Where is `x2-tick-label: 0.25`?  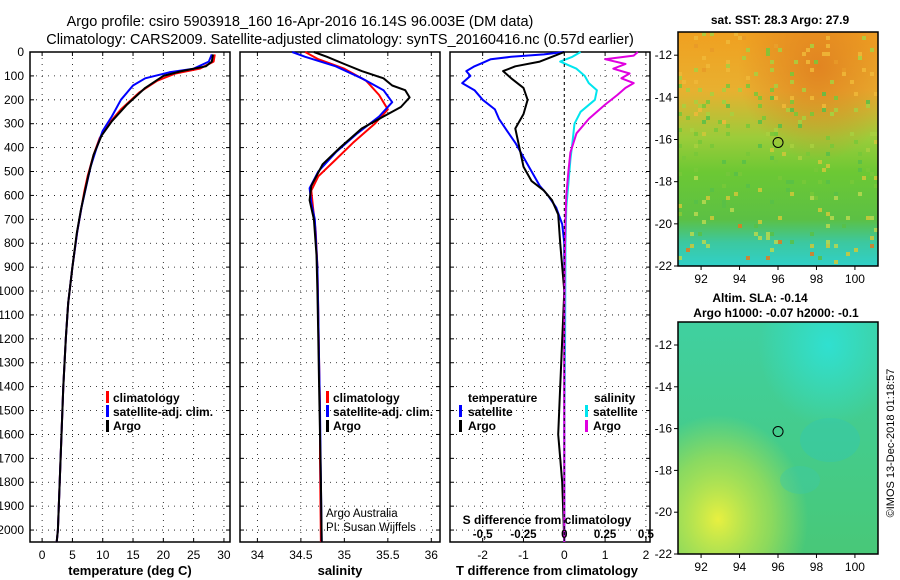
x2-tick-label: 0.25 is located at coordinates (605, 535).